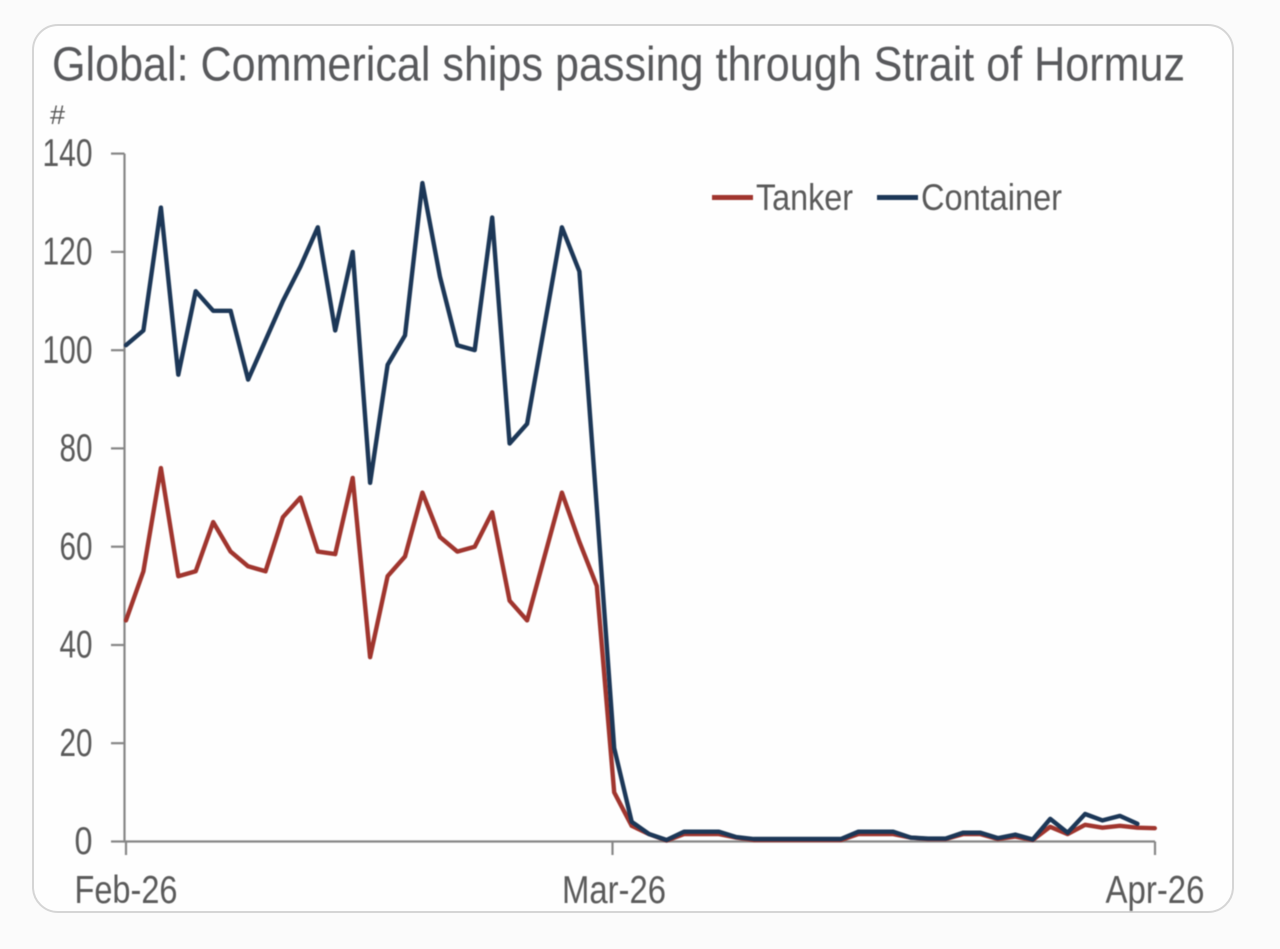 The image size is (1280, 949). Describe the element at coordinates (126, 890) in the screenshot. I see `svg-text: Feb-26` at that location.